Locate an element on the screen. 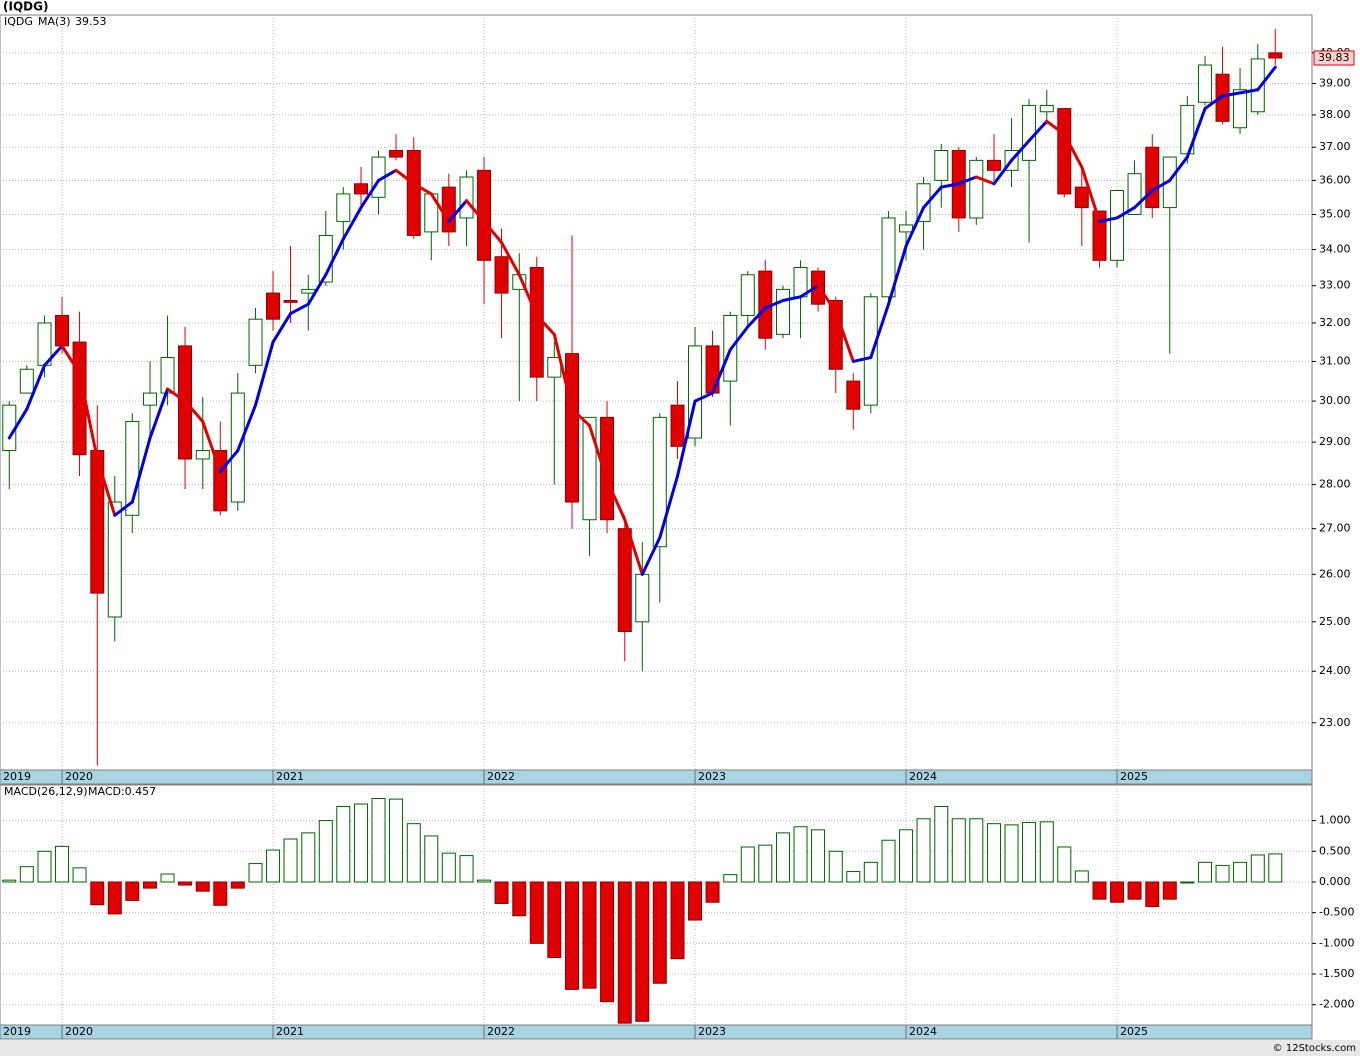 The image size is (1360, 1056). legend-value: 39.53 is located at coordinates (91, 21).